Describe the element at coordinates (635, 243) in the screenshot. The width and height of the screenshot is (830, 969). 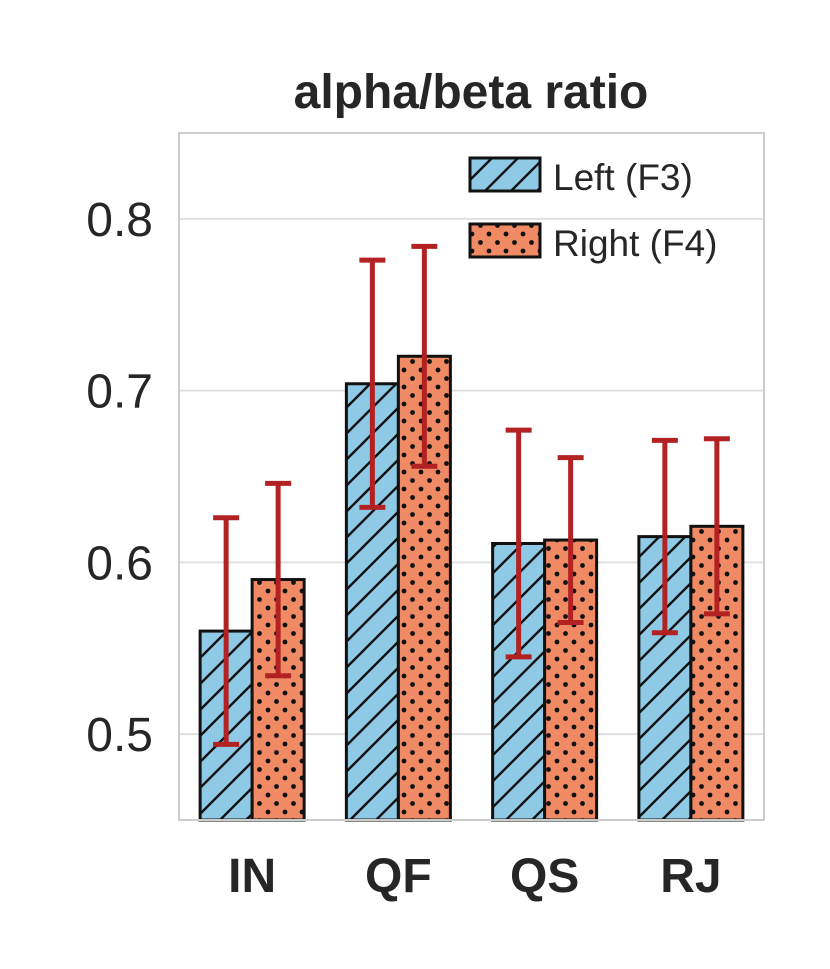
I see `legend-label-right: Right (F4)` at that location.